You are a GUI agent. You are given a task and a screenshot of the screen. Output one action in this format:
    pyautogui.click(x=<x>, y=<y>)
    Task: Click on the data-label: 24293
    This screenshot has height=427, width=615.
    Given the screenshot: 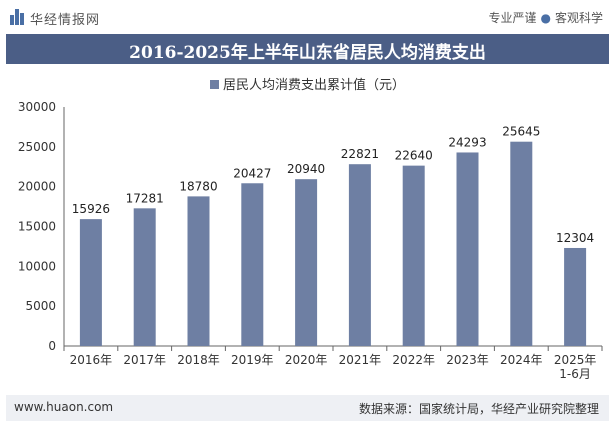 What is the action you would take?
    pyautogui.click(x=467, y=142)
    